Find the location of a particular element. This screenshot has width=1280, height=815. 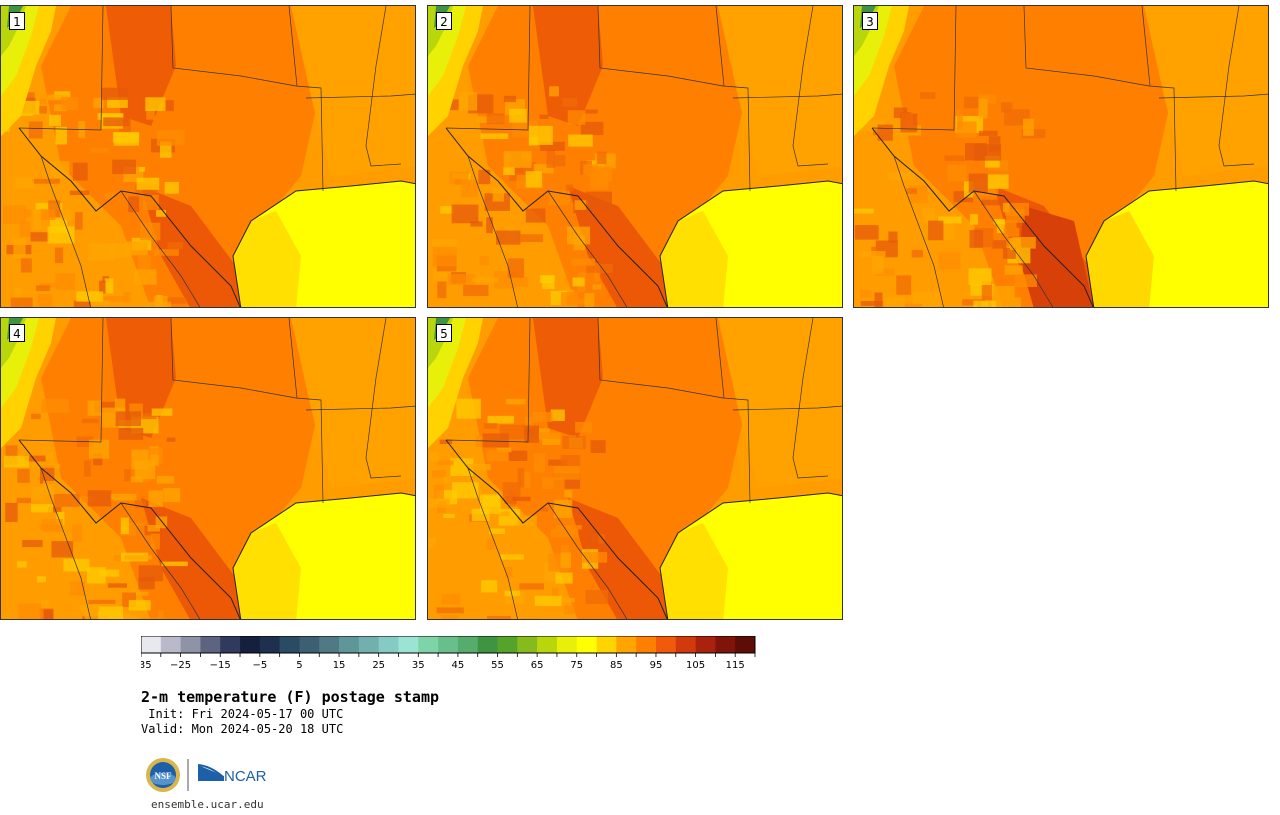

valid-time: Valid: Mon 2024-05-20 18 UTC is located at coordinates (242, 729).